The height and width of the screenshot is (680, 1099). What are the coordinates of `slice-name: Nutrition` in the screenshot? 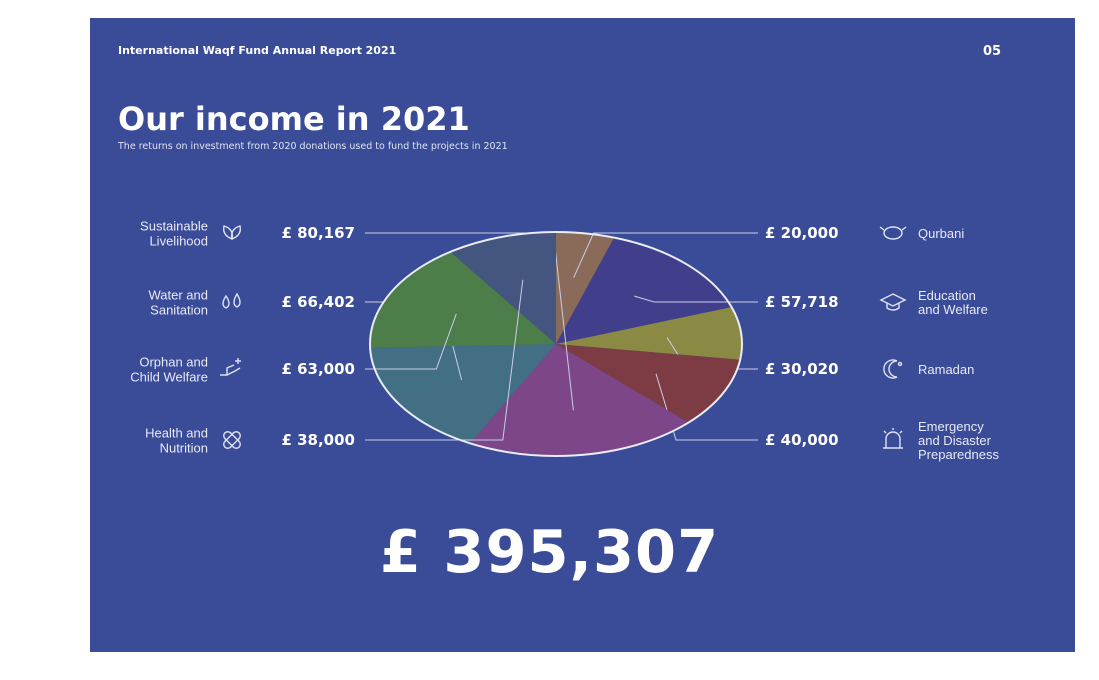 It's located at (184, 448).